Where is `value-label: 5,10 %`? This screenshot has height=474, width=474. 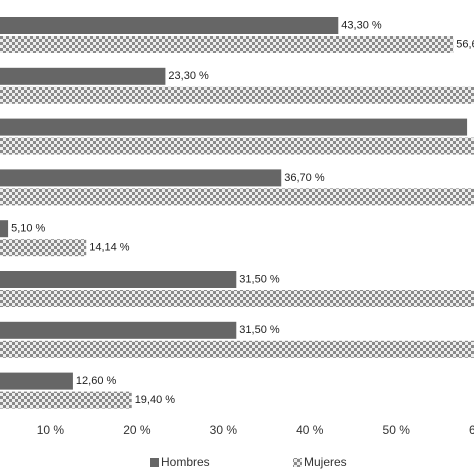 value-label: 5,10 % is located at coordinates (28, 229).